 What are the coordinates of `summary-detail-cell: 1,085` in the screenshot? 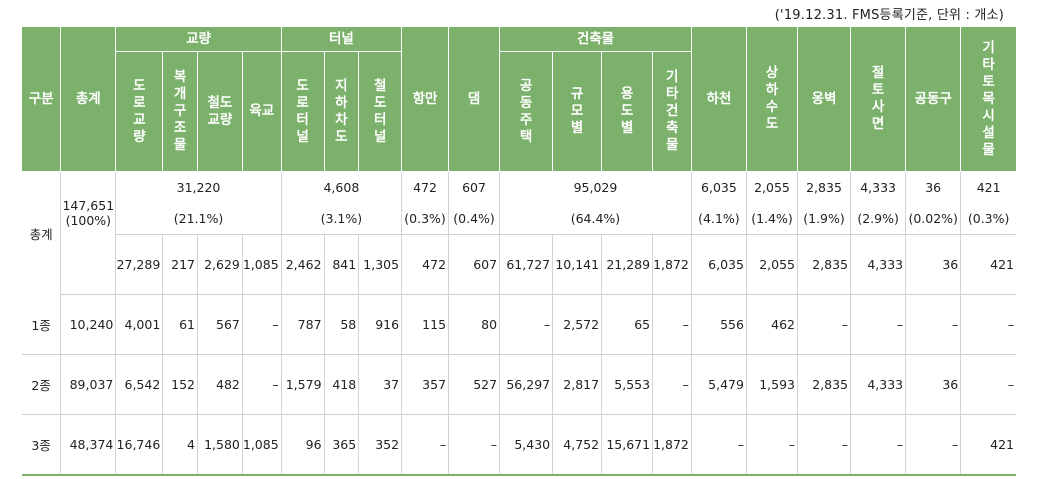 It's located at (262, 264).